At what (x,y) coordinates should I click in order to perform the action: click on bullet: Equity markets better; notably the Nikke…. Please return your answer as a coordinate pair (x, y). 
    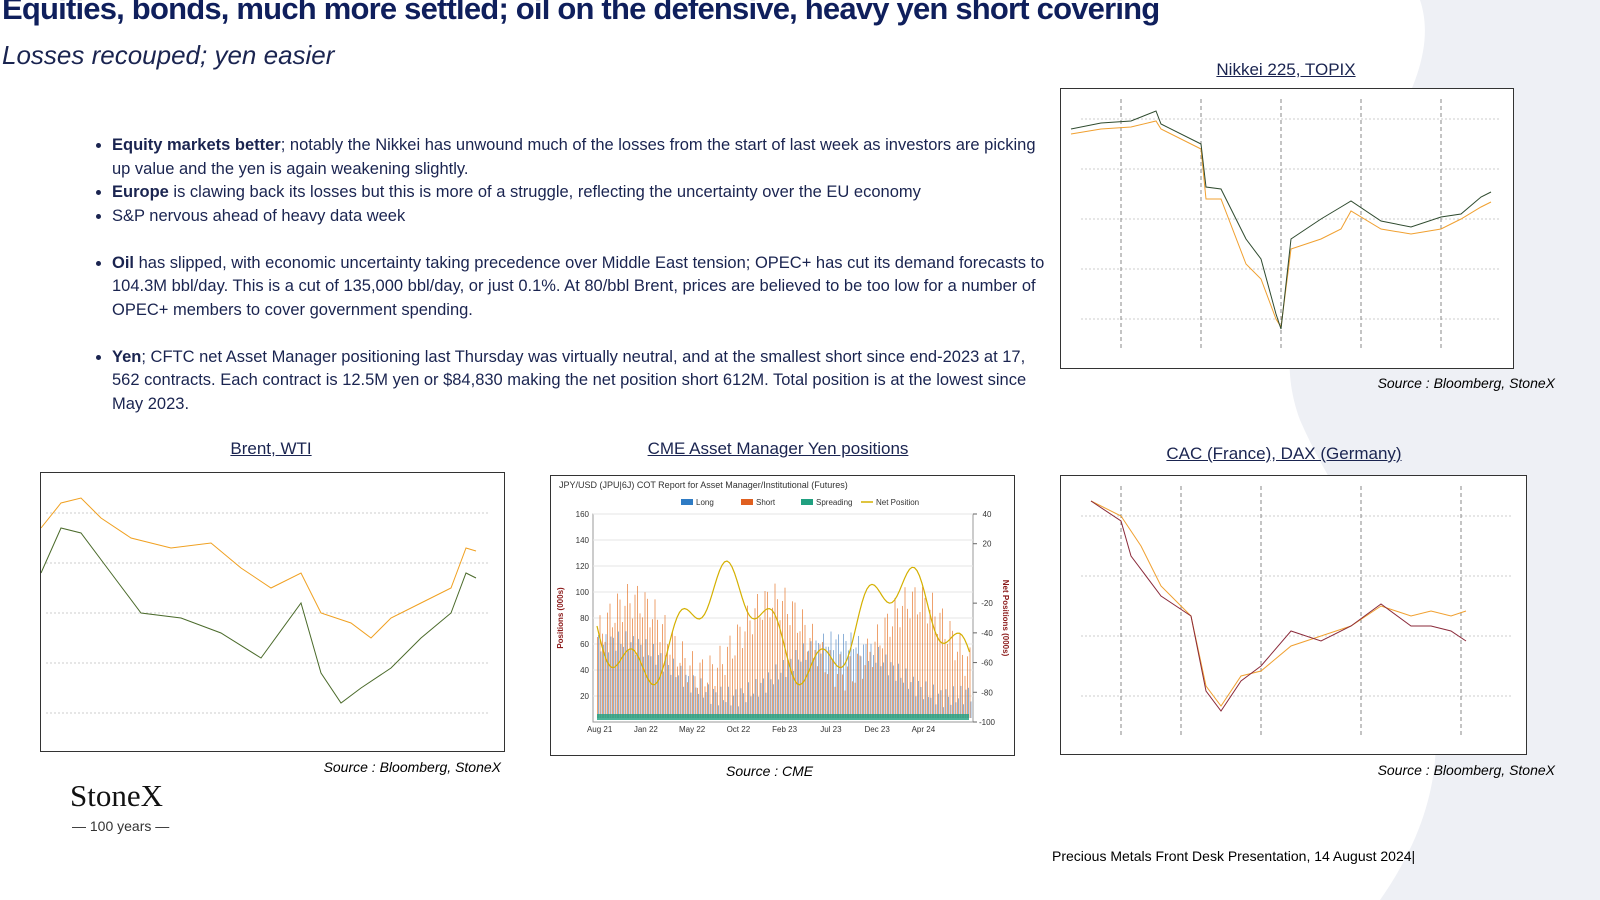
    Looking at the image, I should click on (581, 157).